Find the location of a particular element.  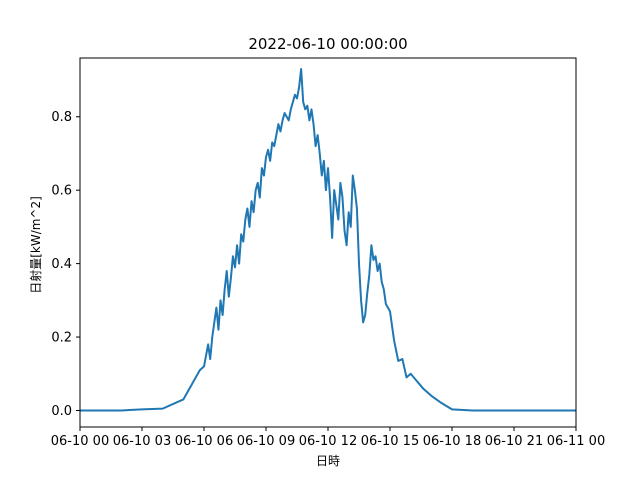

x-axis-label: 日時 is located at coordinates (328, 461).